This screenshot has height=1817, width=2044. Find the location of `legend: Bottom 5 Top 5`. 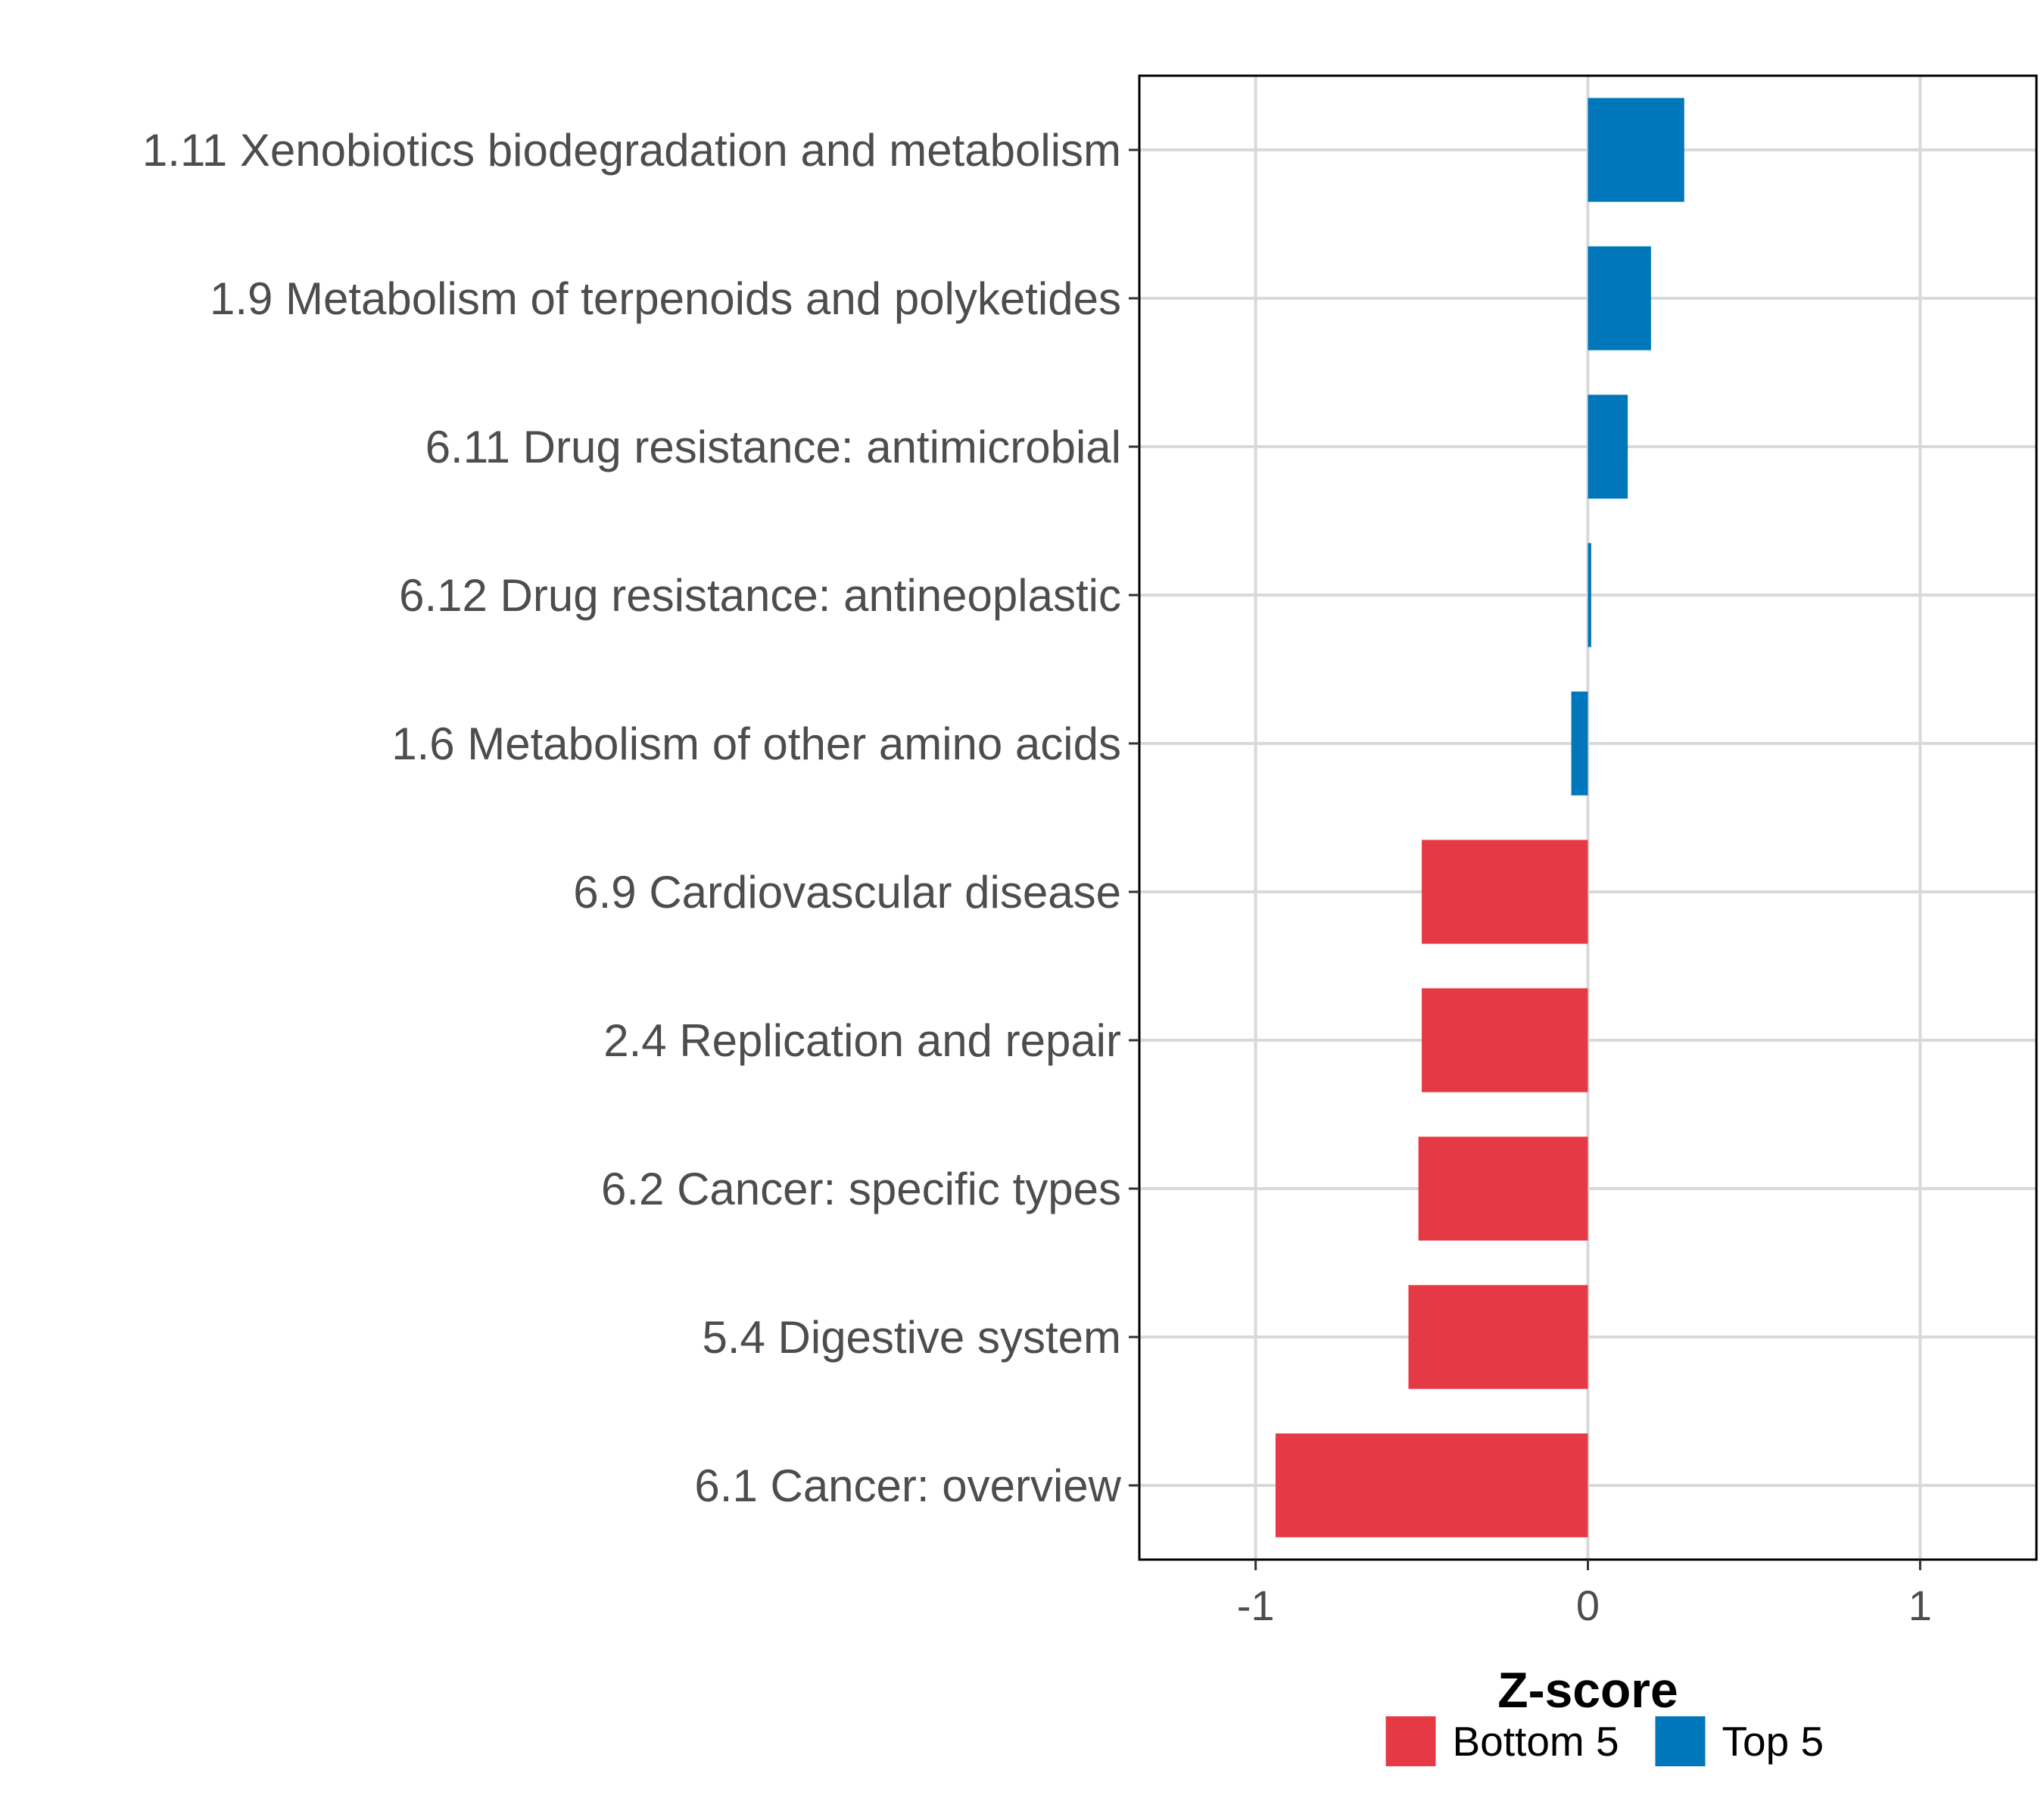

legend: Bottom 5 Top 5 is located at coordinates (1604, 1741).